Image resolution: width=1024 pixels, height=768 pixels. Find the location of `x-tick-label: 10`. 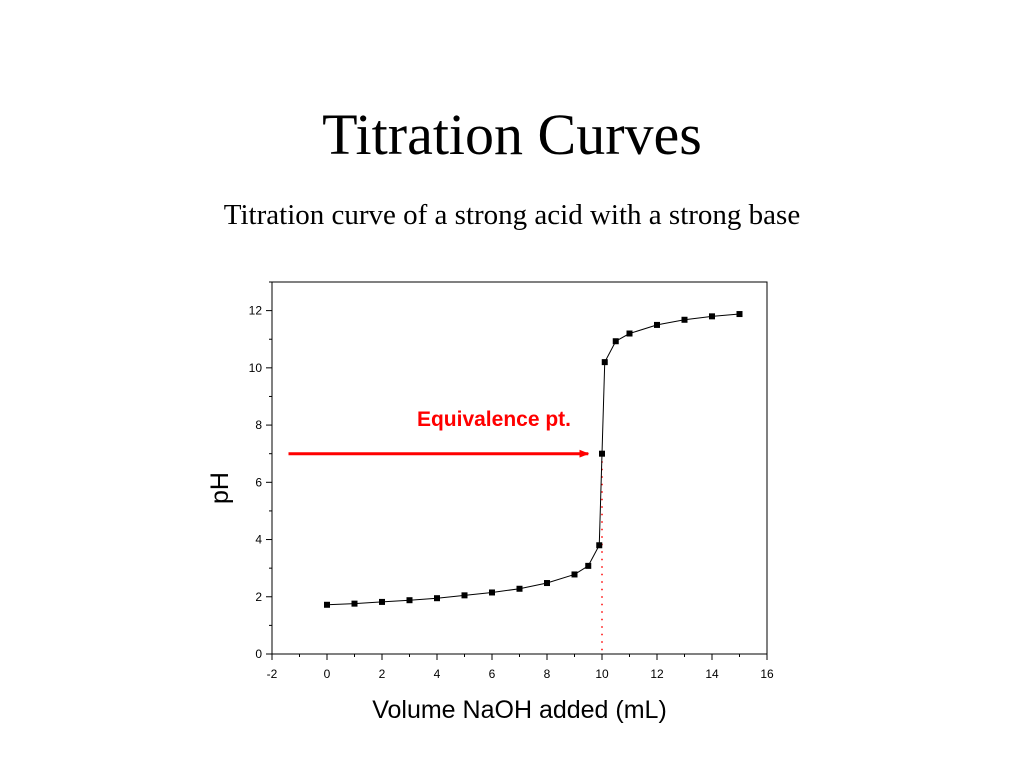

x-tick-label: 10 is located at coordinates (602, 674).